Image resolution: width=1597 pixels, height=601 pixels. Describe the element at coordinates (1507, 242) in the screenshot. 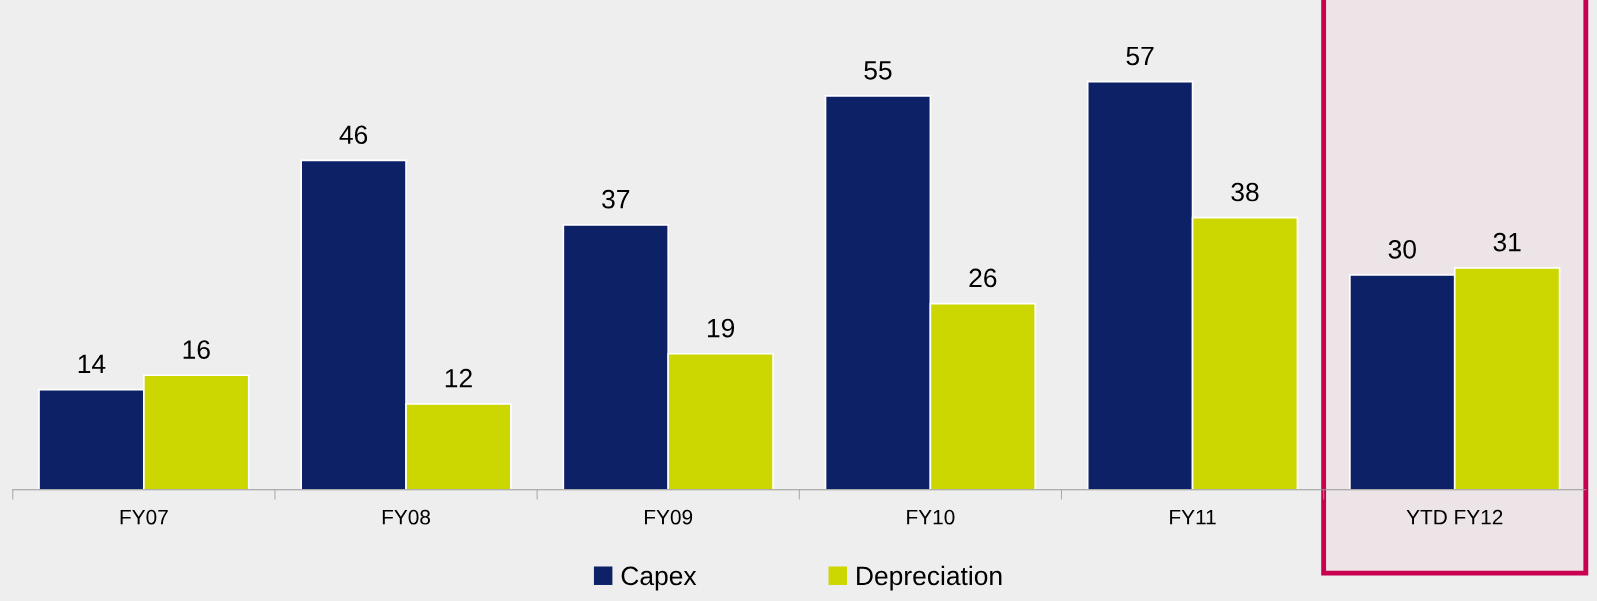

I see `data-label: 31` at that location.